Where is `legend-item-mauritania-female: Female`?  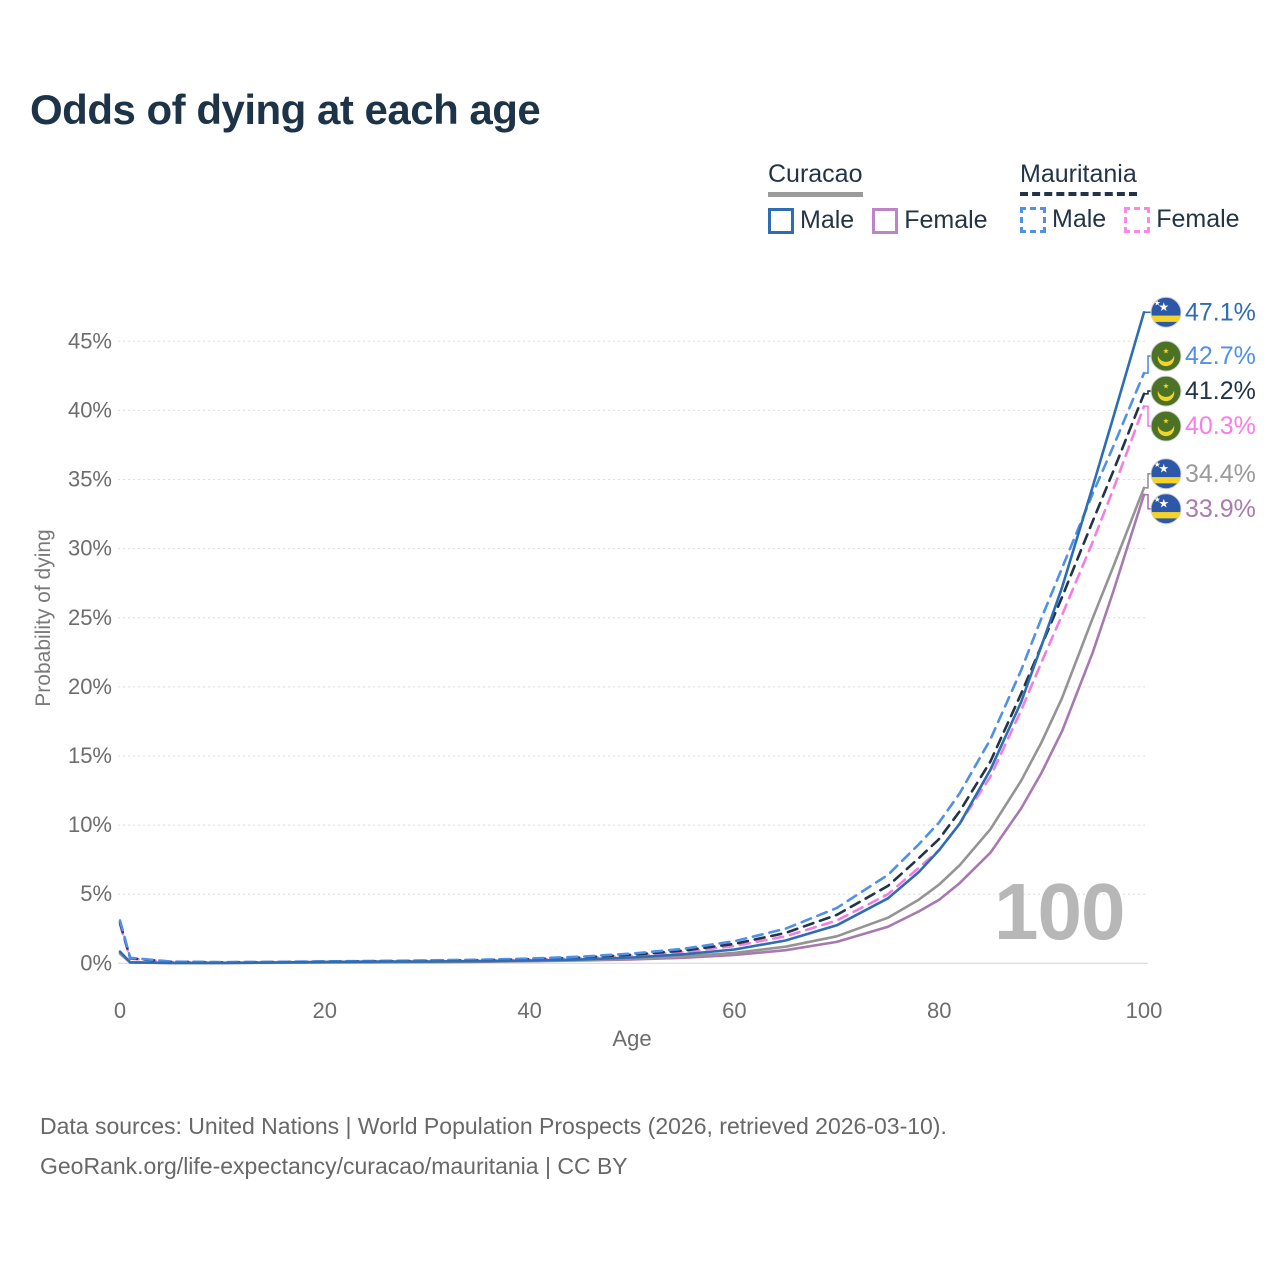 legend-item-mauritania-female: Female is located at coordinates (1182, 219).